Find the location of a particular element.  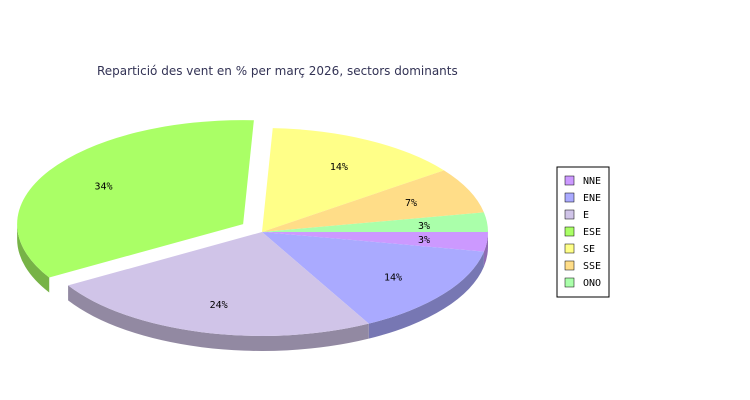

pie-slice-se is located at coordinates (353, 180).